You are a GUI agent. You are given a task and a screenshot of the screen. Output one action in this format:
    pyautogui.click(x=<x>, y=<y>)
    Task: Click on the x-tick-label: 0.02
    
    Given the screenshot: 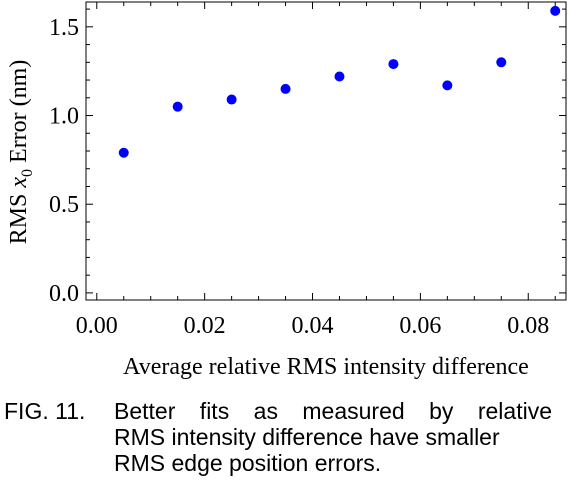 What is the action you would take?
    pyautogui.click(x=205, y=326)
    